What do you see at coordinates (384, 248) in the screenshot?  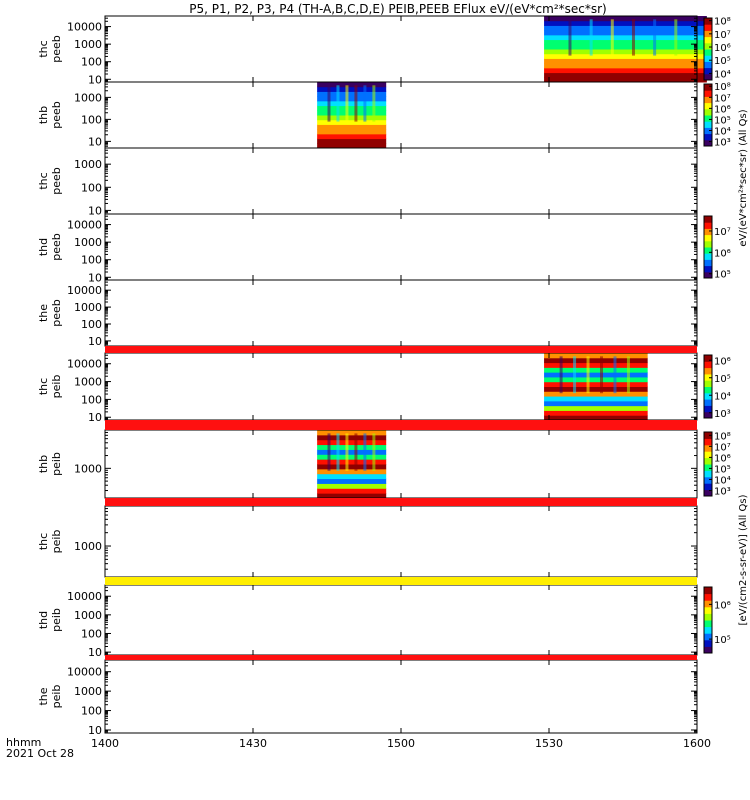 I see `panel-thd-peeb: 10 100 1000 10000 thd peeb 10⁵ 10⁶ 10⁷` at bounding box center [384, 248].